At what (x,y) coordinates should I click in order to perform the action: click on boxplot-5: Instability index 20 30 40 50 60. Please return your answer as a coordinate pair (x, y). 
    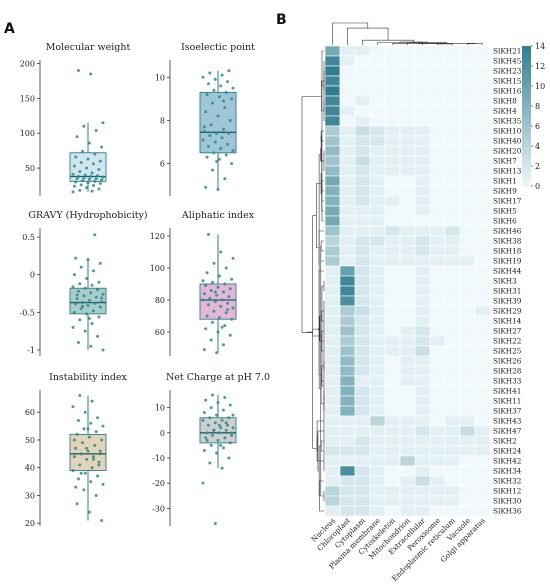
    Looking at the image, I should click on (76, 450).